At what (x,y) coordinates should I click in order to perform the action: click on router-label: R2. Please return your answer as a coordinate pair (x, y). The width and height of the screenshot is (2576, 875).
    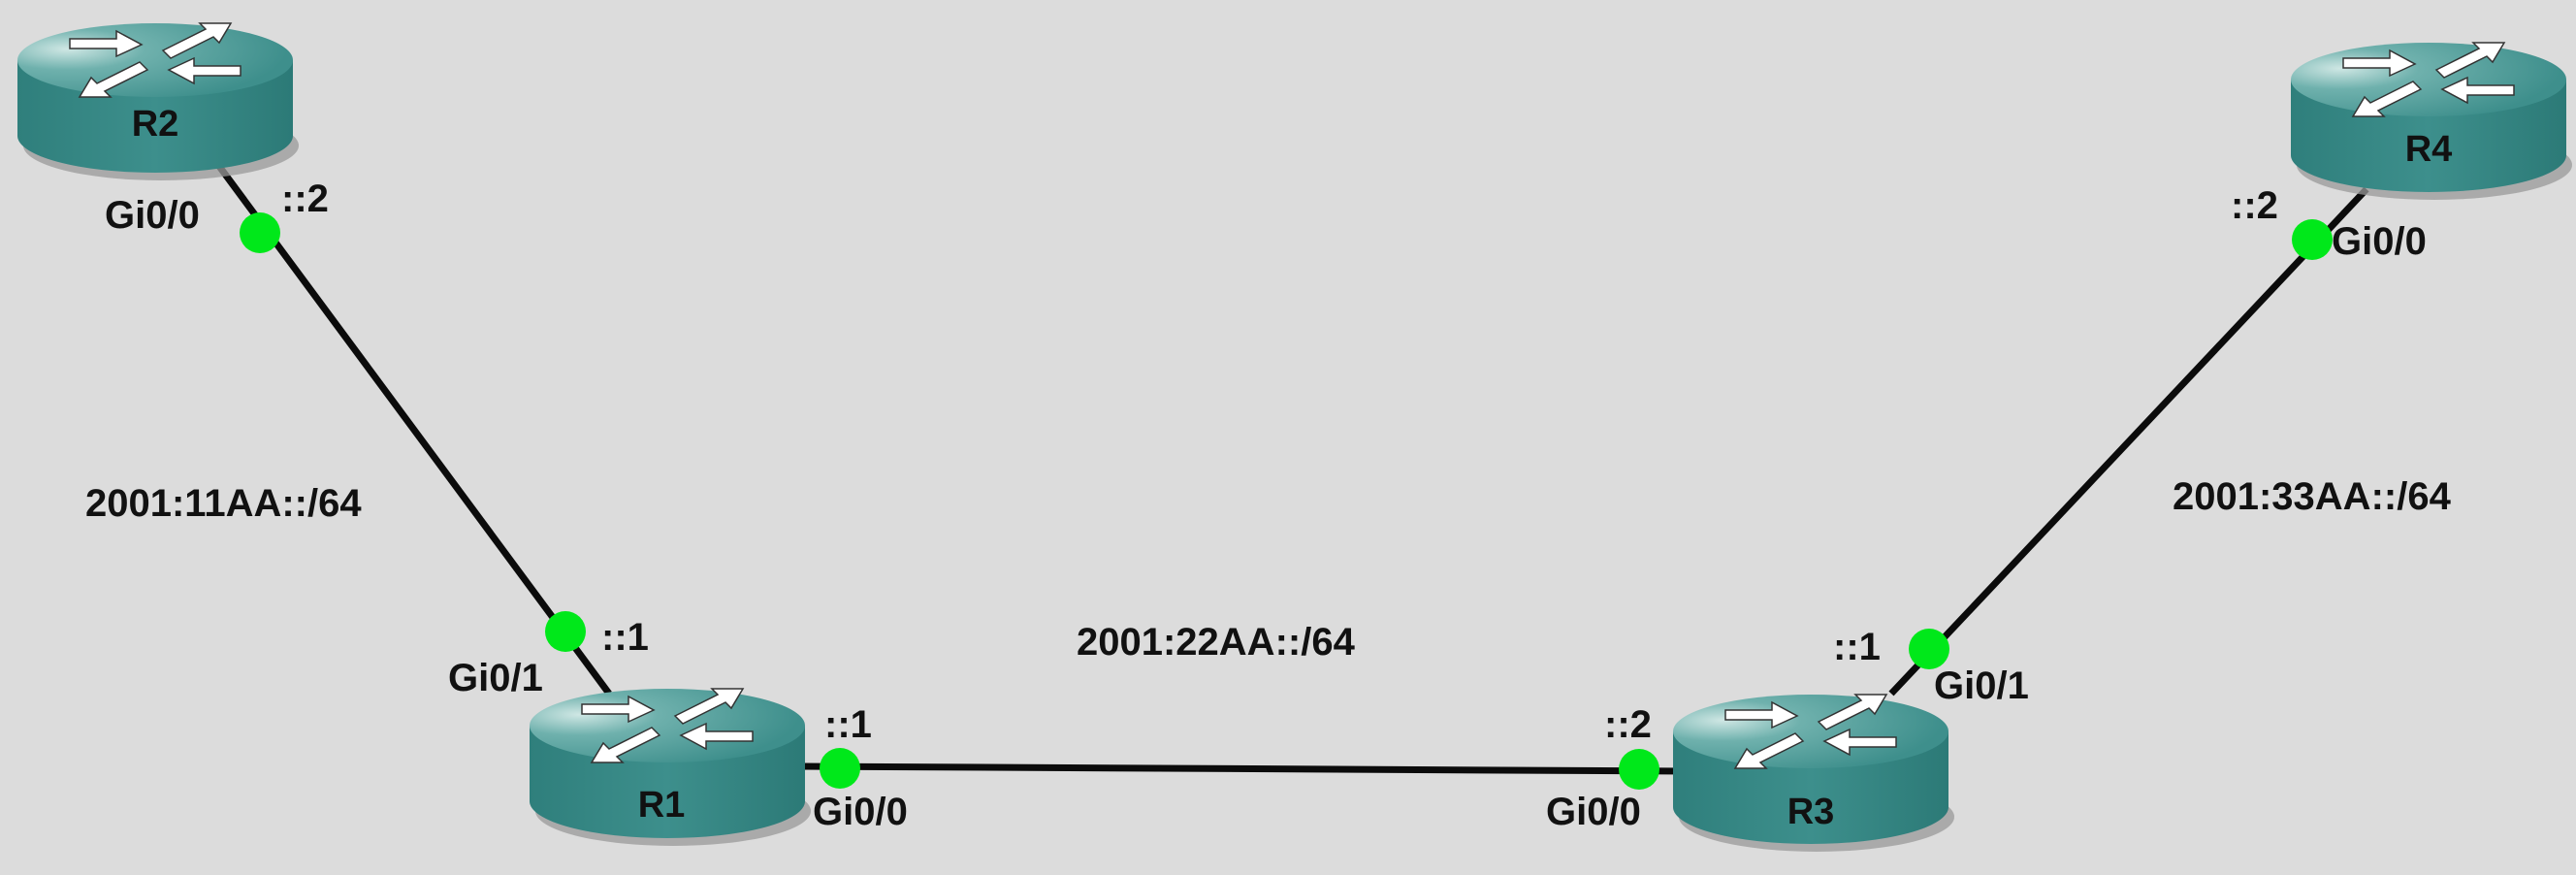
    Looking at the image, I should click on (155, 124).